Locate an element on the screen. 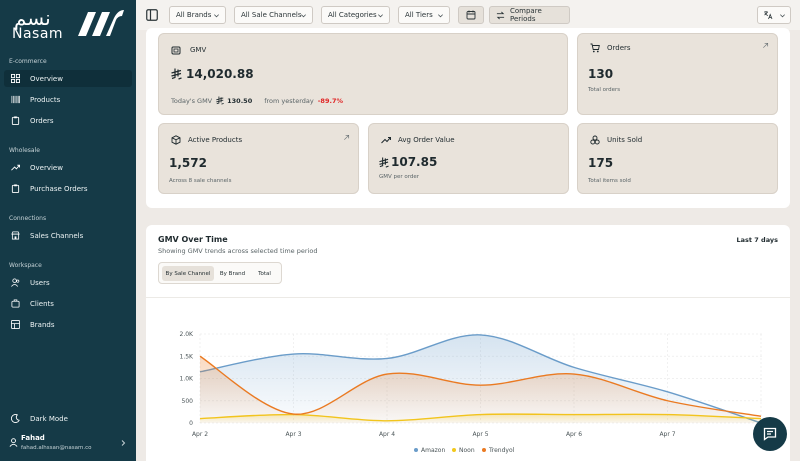 This screenshot has width=800, height=461. sidebar-item-clients: Clients is located at coordinates (68, 303).